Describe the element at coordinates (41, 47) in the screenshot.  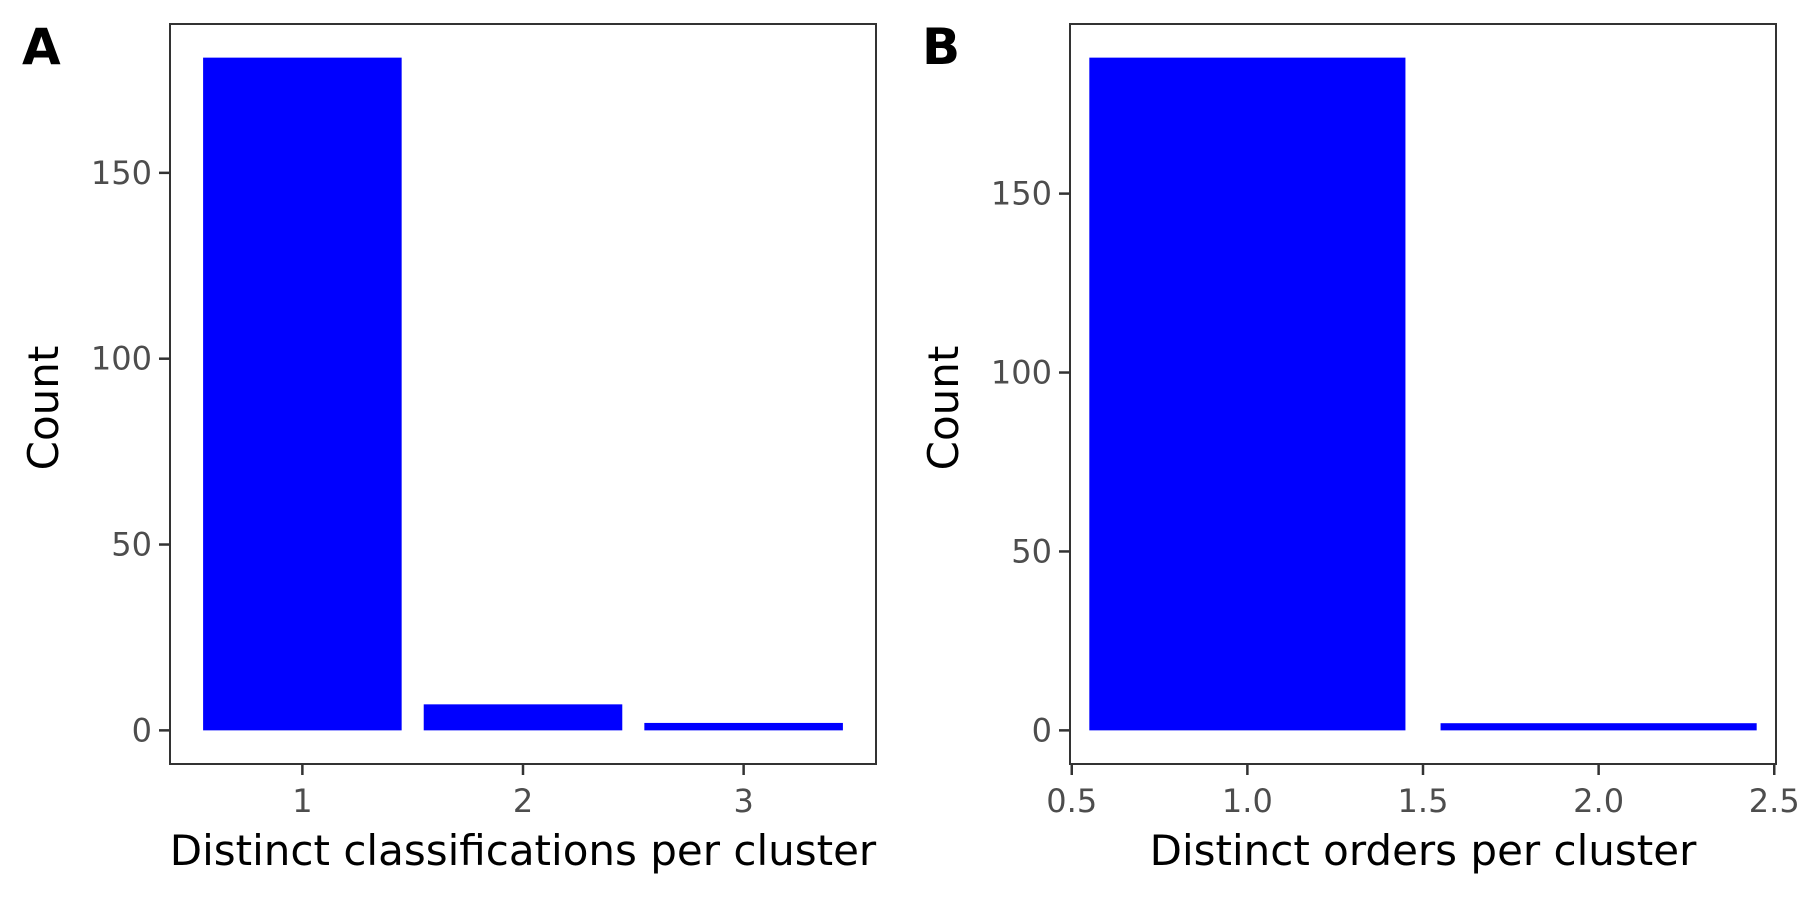
I see `panel-tag: A` at that location.